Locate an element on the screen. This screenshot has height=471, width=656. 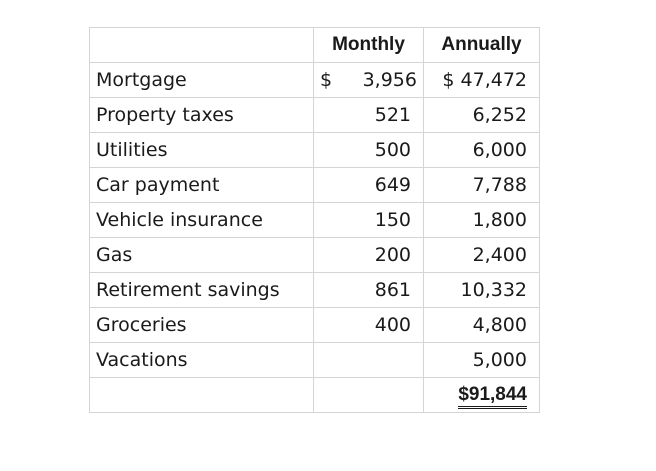
table-row: Vacations 5,000 is located at coordinates (314, 360).